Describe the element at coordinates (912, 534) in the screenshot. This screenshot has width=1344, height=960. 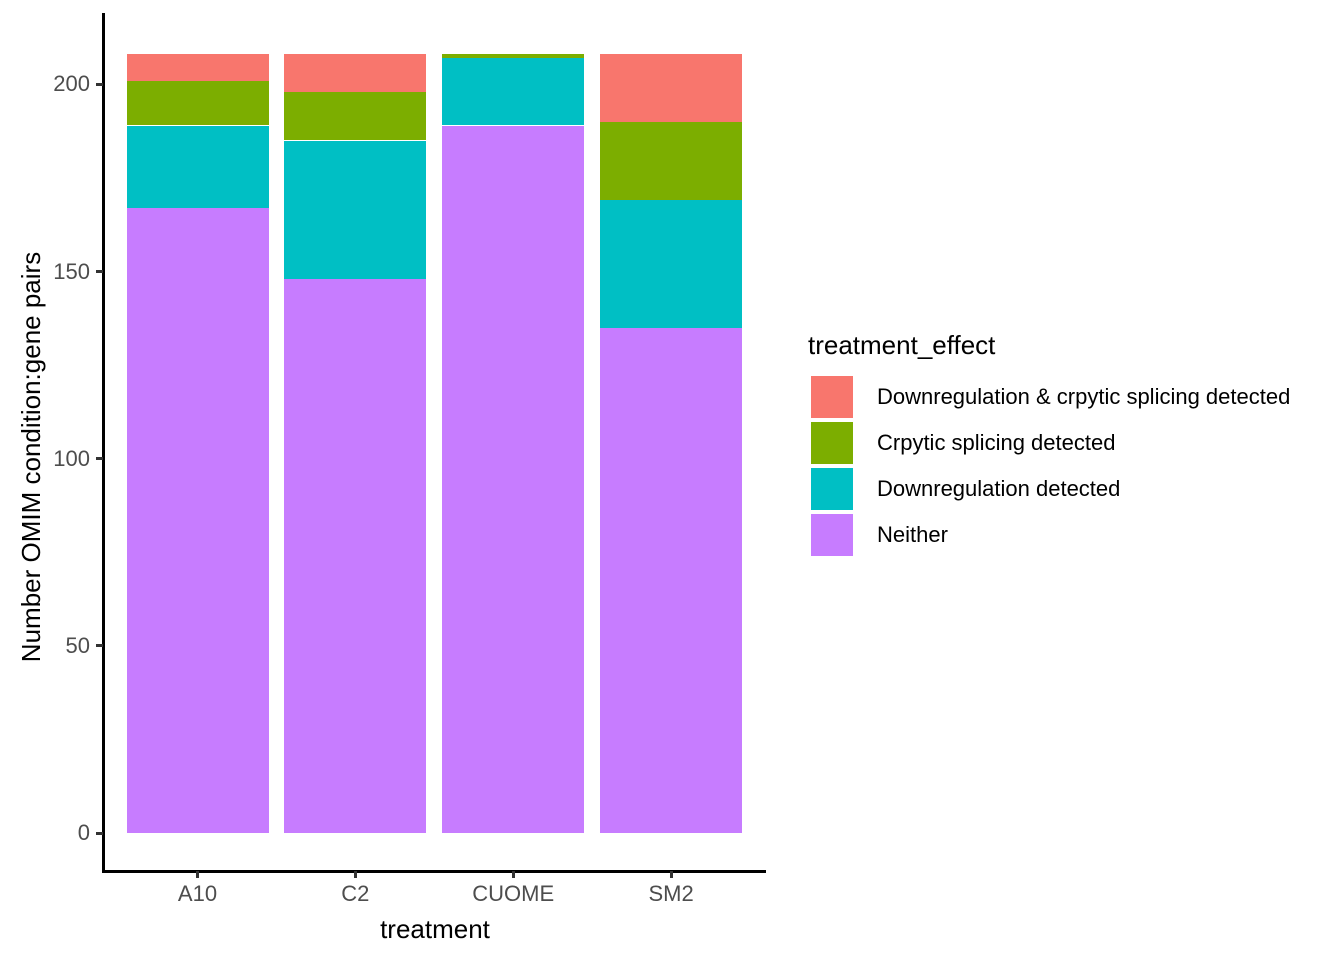
I see `legend-item-label: Neither` at that location.